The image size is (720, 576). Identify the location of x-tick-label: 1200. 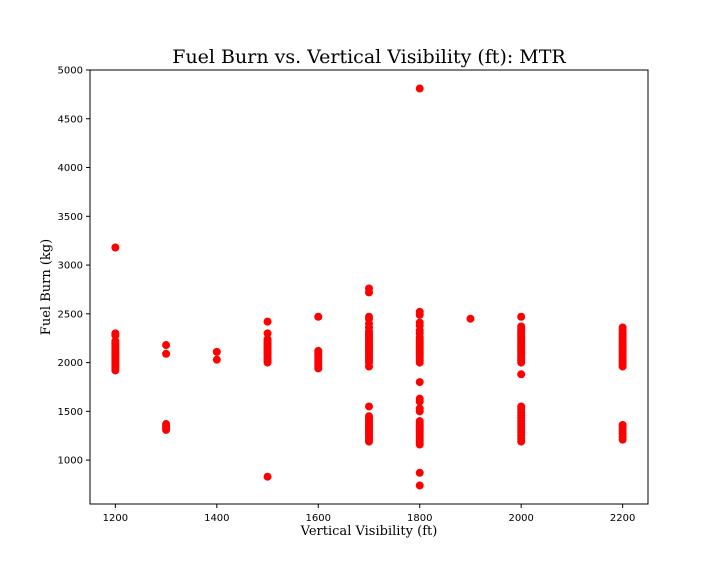
(115, 518).